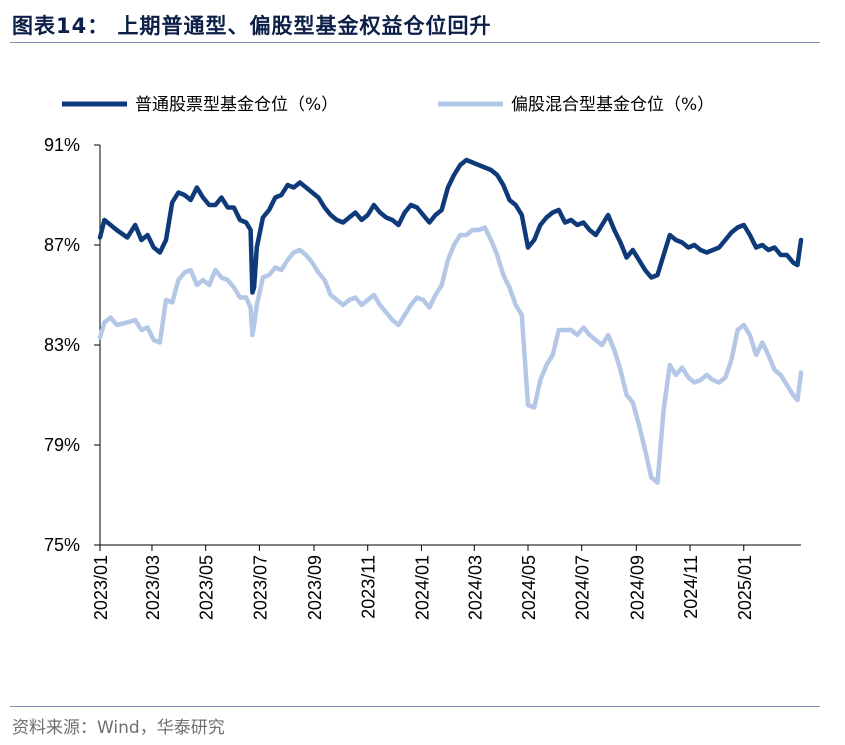 This screenshot has width=845, height=745. Describe the element at coordinates (315, 587) in the screenshot. I see `x-tick-label: 2023/09` at that location.